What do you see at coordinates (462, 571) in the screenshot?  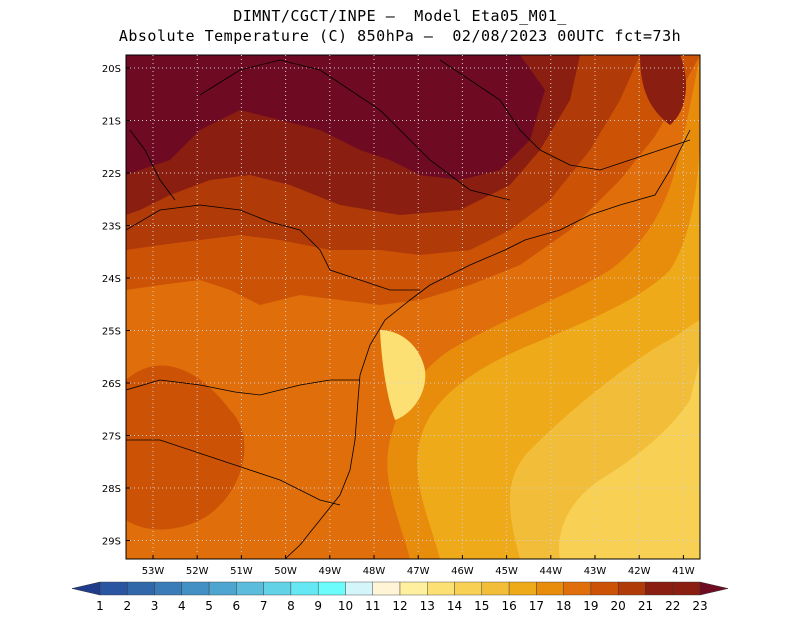 I see `lon-tick-label: 46W` at bounding box center [462, 571].